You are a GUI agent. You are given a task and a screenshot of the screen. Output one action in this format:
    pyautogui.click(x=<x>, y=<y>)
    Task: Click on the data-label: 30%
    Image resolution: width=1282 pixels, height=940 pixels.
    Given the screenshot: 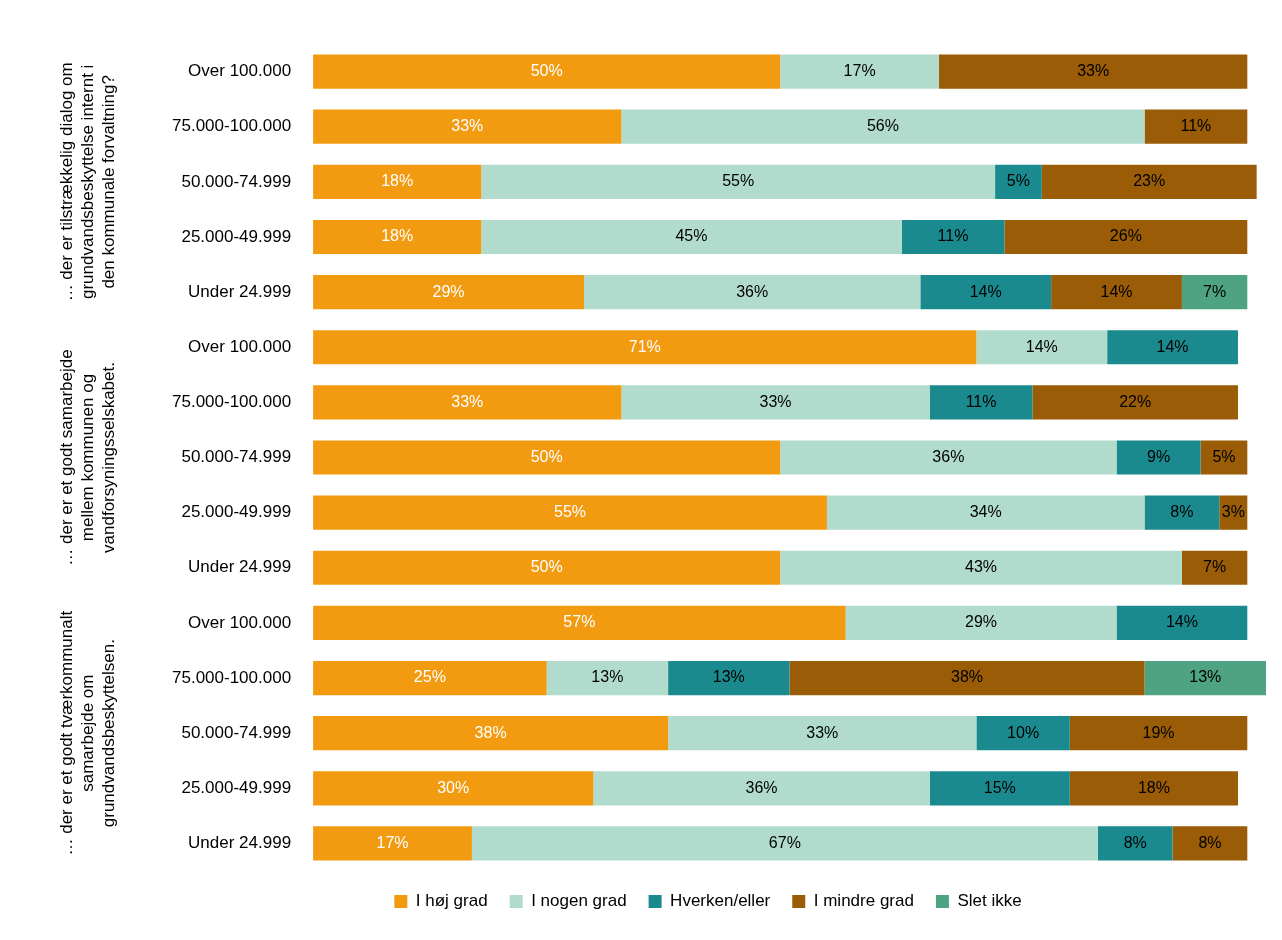 What is the action you would take?
    pyautogui.click(x=453, y=787)
    